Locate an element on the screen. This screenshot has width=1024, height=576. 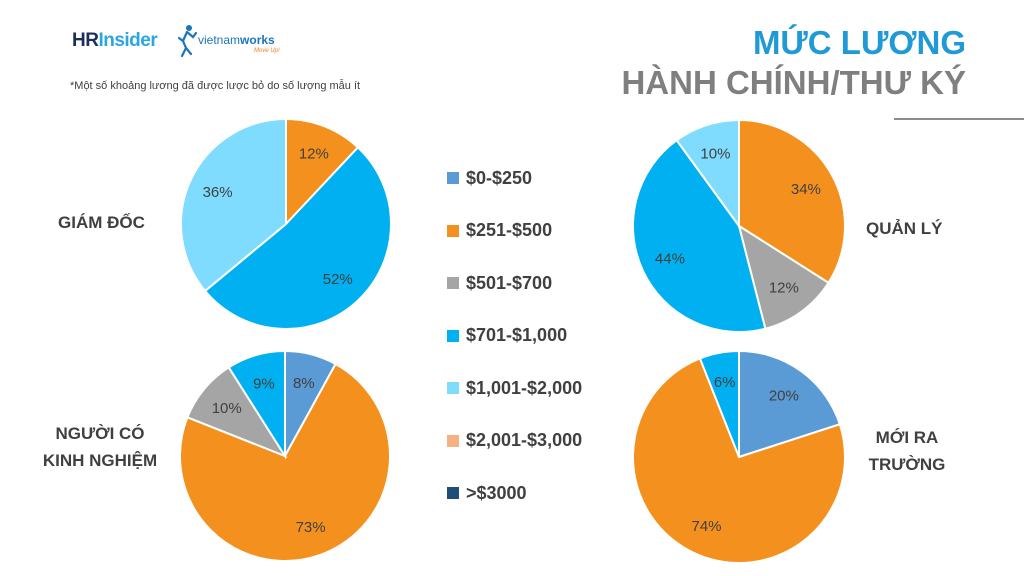
runner-icon is located at coordinates (187, 41).